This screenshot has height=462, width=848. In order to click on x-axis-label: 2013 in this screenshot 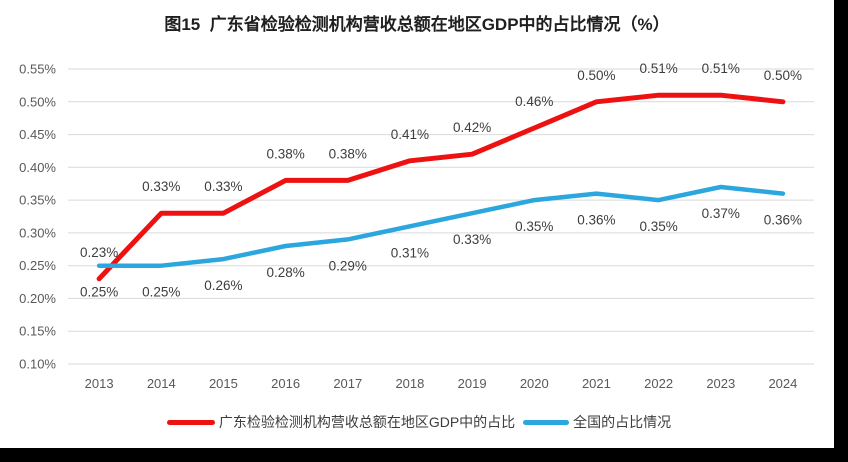, I will do `click(99, 383)`.